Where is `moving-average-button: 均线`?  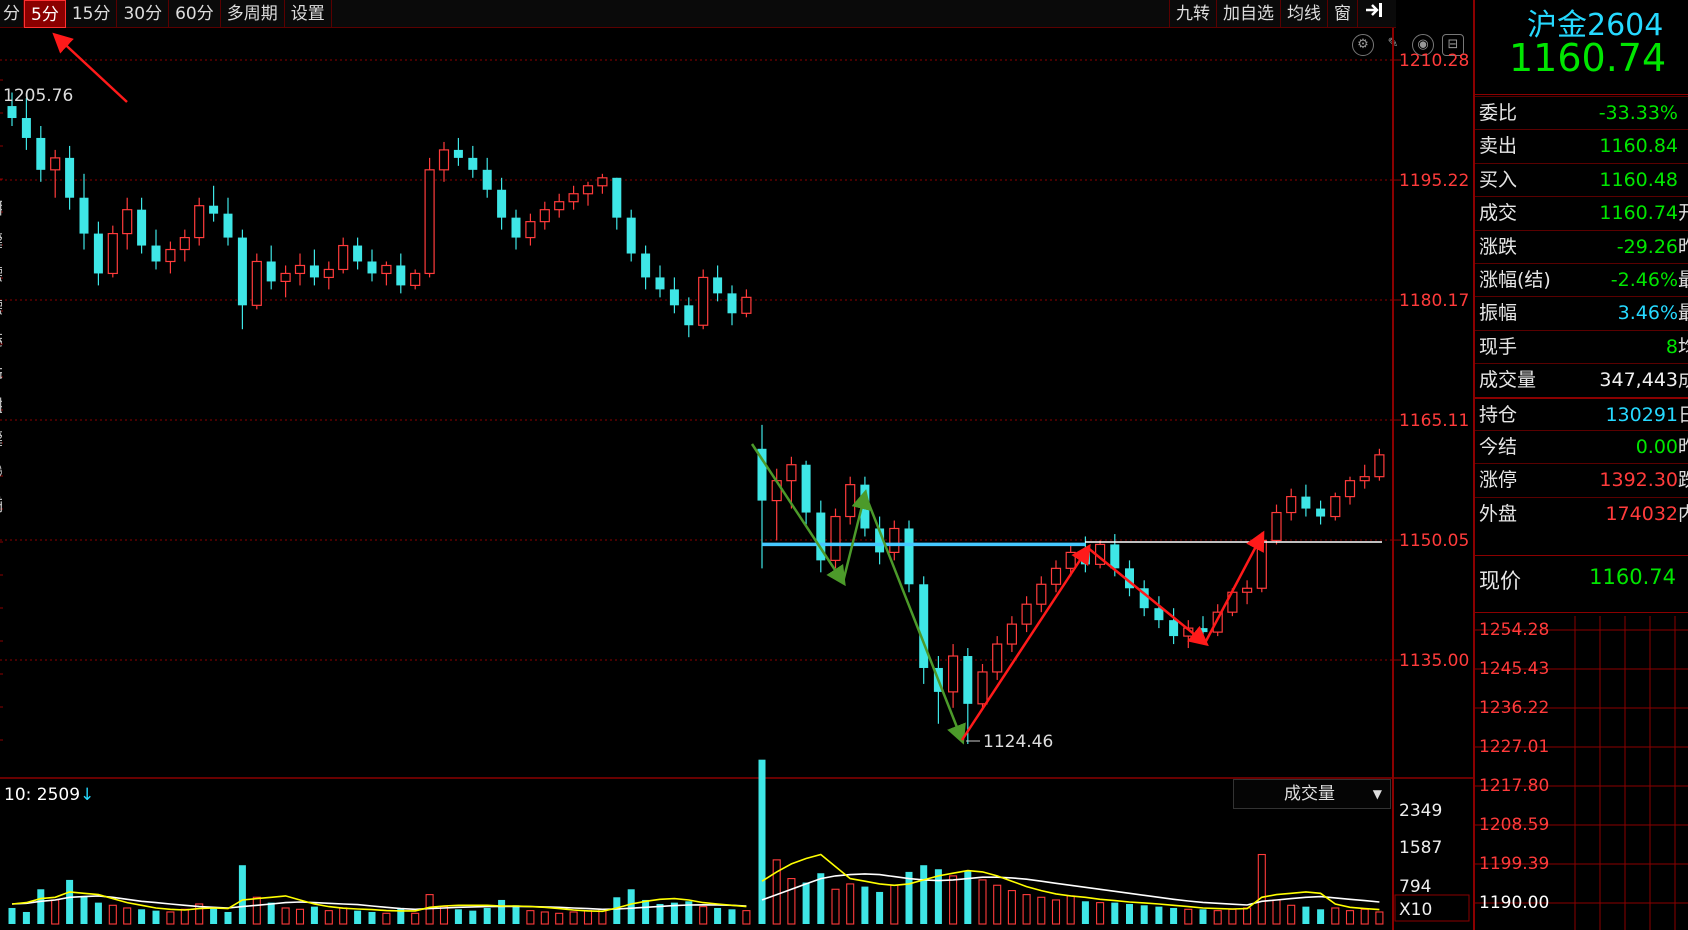 moving-average-button: 均线 is located at coordinates (1304, 14).